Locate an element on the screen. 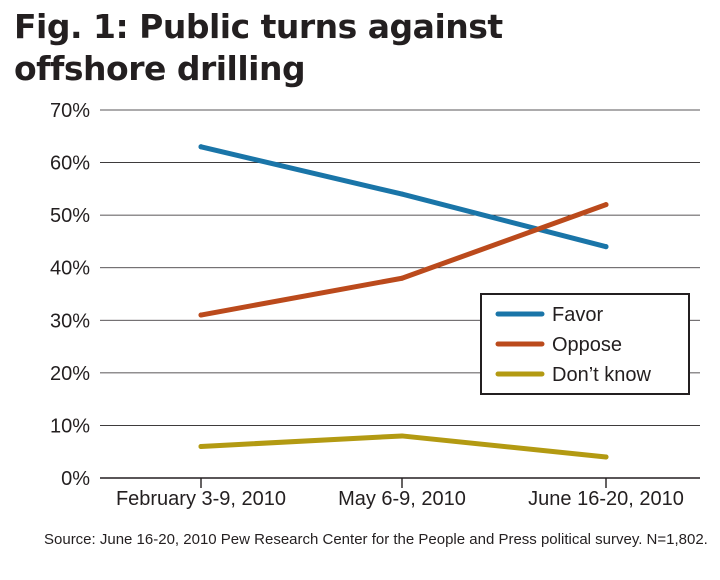 Image resolution: width=720 pixels, height=580 pixels. y-tick-label: 0% is located at coordinates (75, 479).